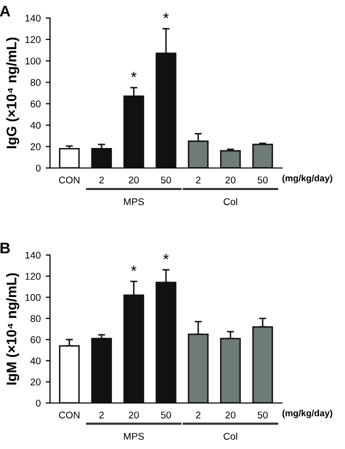  What do you see at coordinates (5, 248) in the screenshot?
I see `chart-title: B` at bounding box center [5, 248].